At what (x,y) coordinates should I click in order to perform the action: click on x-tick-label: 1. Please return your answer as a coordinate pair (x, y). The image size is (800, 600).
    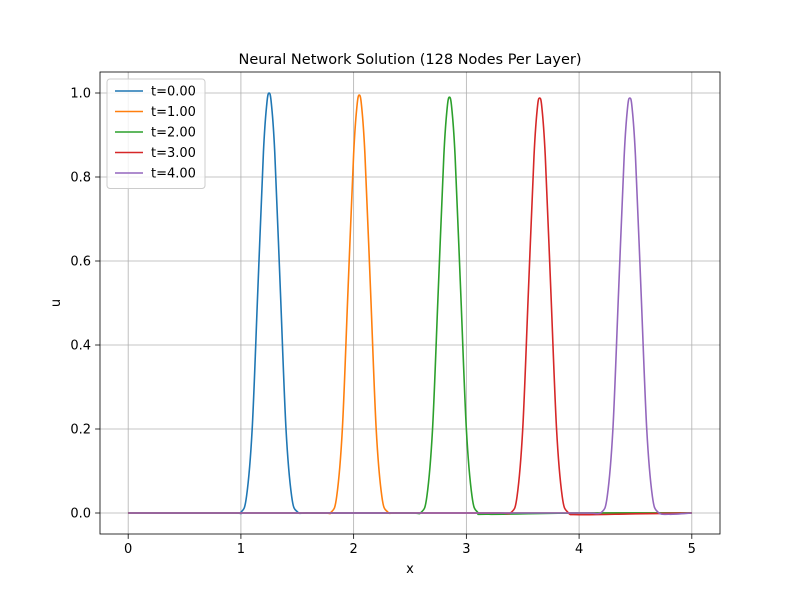
    Looking at the image, I should click on (241, 549).